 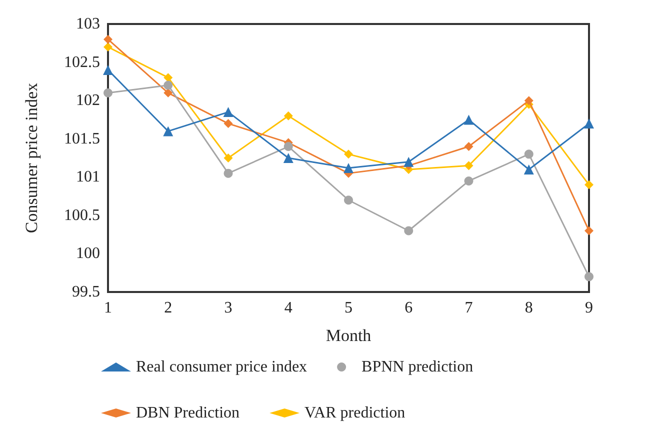 What do you see at coordinates (88, 24) in the screenshot?
I see `y-tick-label: 103` at bounding box center [88, 24].